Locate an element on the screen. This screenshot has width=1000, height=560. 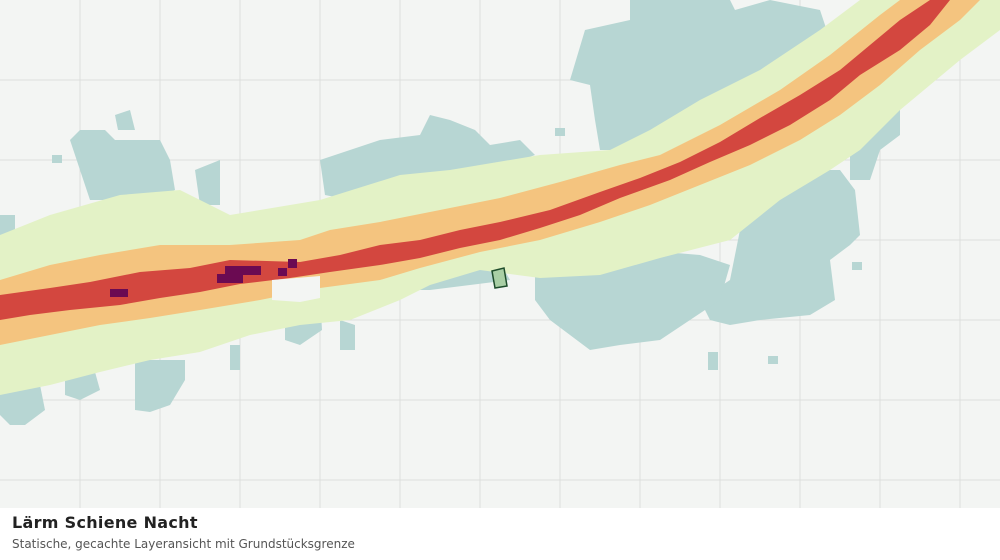
parcel-boundary is located at coordinates (499, 278).